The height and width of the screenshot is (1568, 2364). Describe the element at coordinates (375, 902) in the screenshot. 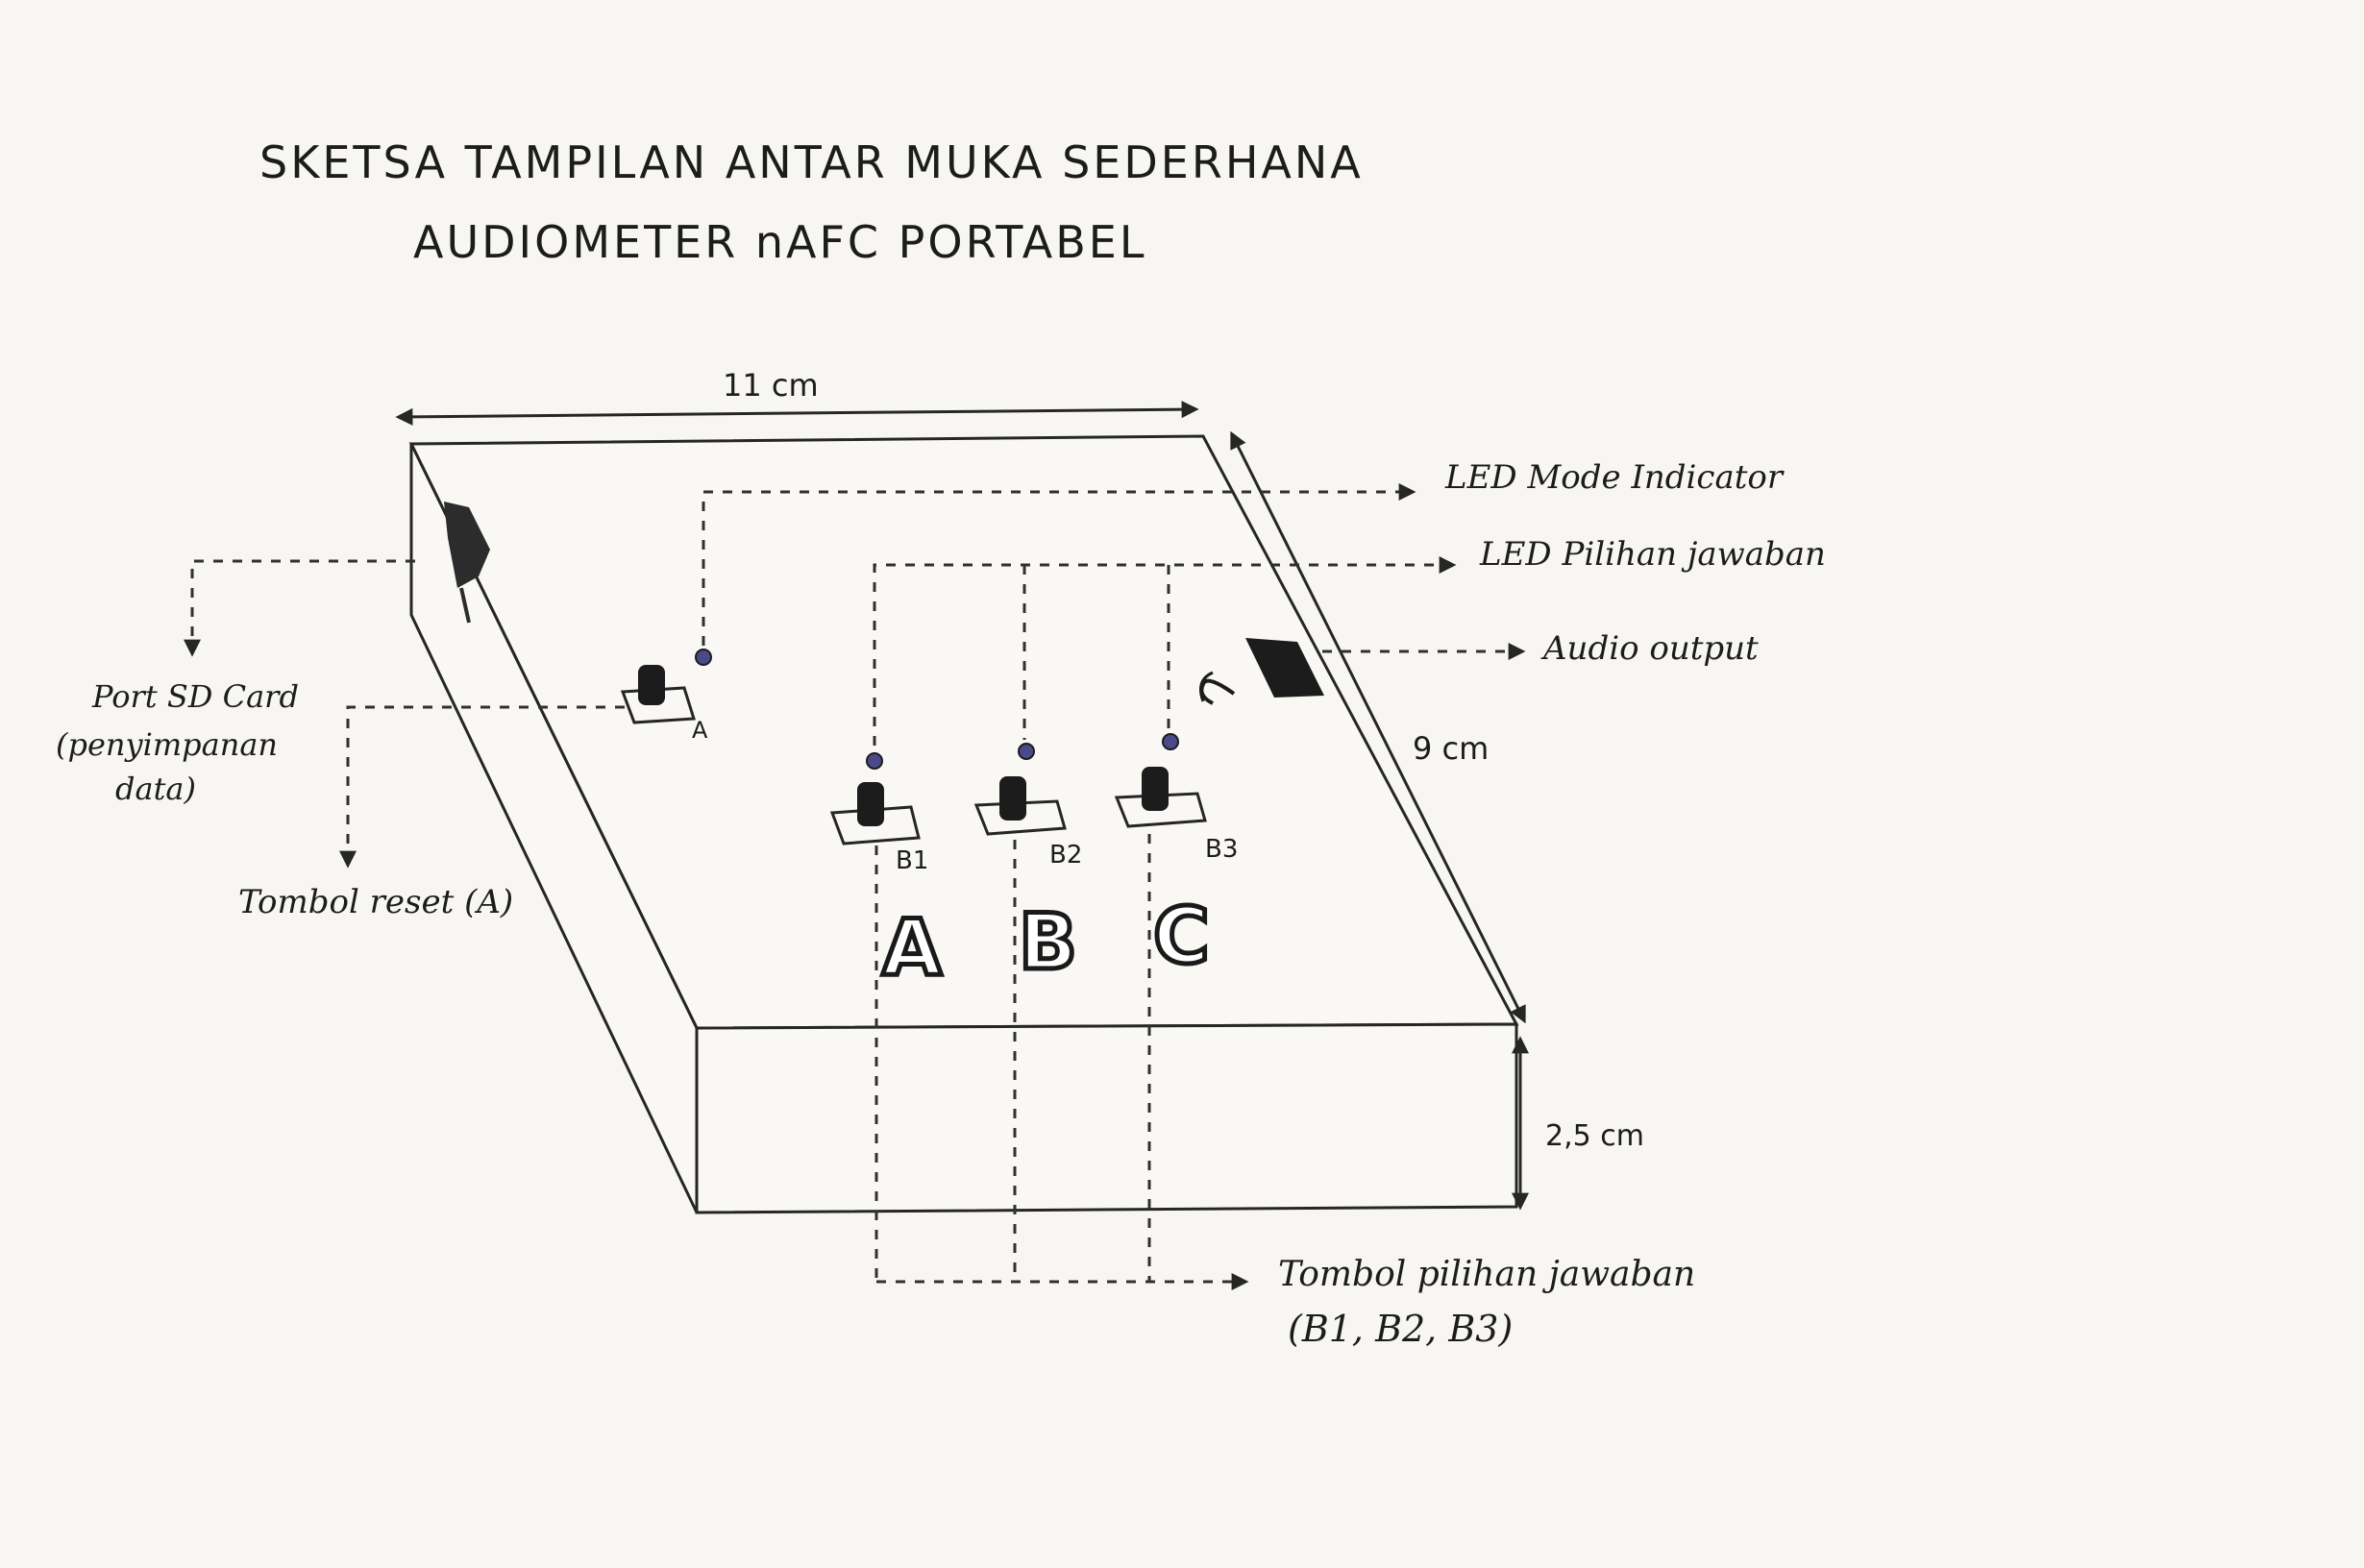

I see `reset-label: Tombol reset (A)` at that location.